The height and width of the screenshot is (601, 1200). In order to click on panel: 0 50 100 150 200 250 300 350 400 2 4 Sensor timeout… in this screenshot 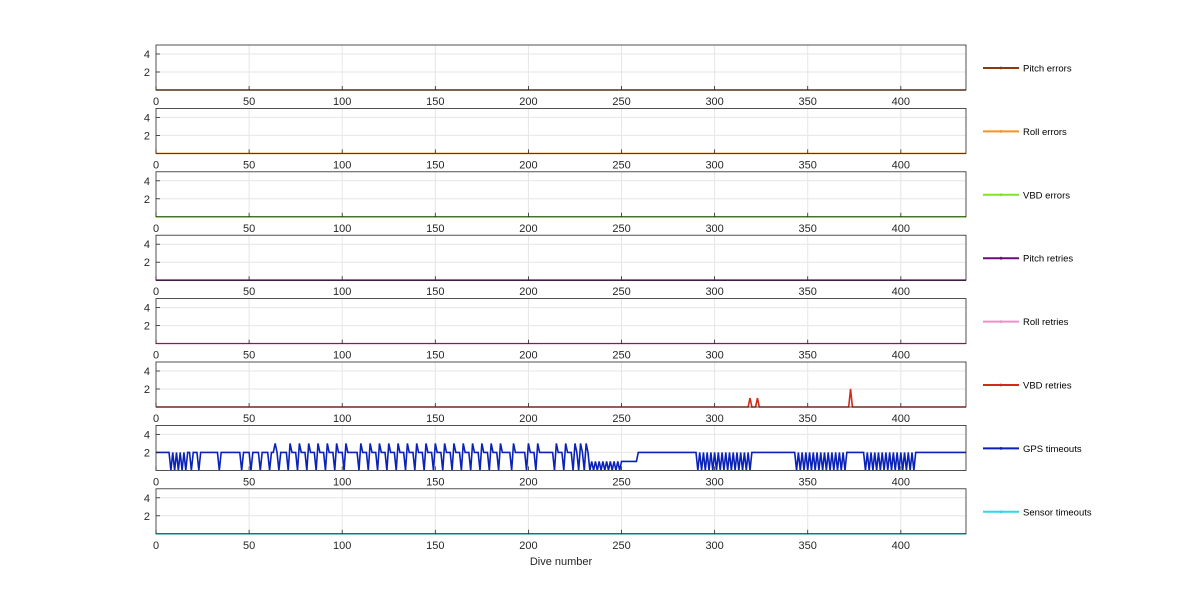, I will do `click(618, 520)`.